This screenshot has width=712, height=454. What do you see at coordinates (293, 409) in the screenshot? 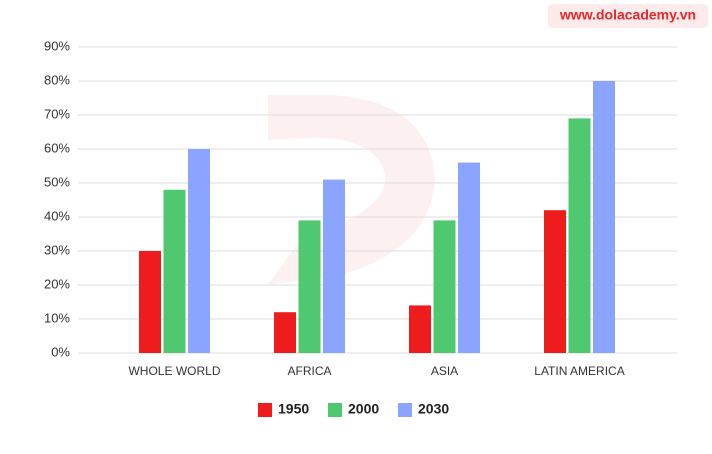
I see `legend-label: 1950` at bounding box center [293, 409].